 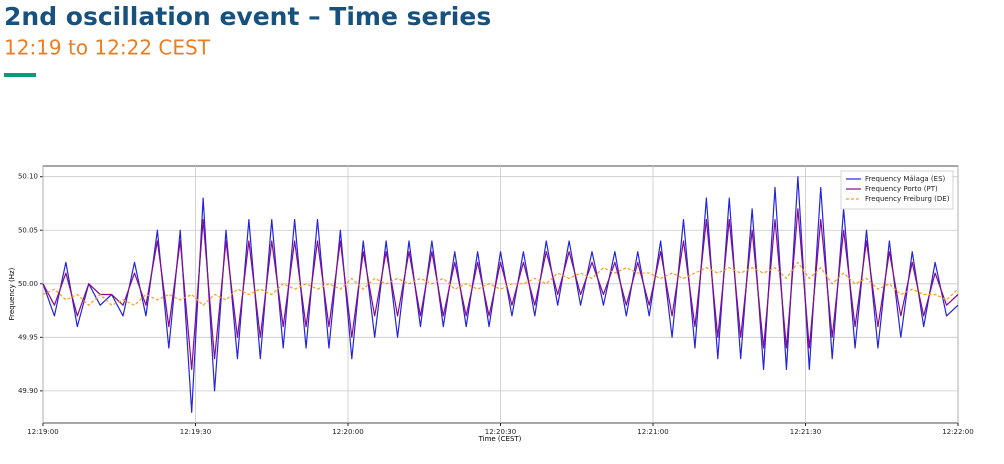 I want to click on legend-label: Frequency Málaga (ES), so click(x=905, y=179).